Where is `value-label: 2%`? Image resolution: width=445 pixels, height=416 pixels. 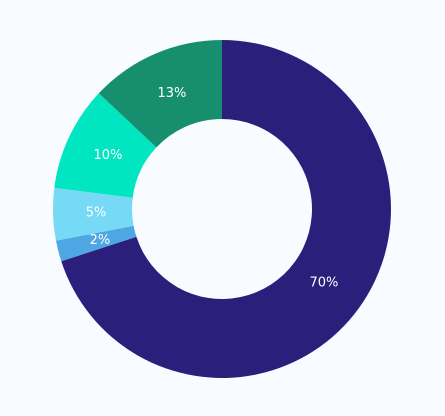 value-label: 2% is located at coordinates (100, 240).